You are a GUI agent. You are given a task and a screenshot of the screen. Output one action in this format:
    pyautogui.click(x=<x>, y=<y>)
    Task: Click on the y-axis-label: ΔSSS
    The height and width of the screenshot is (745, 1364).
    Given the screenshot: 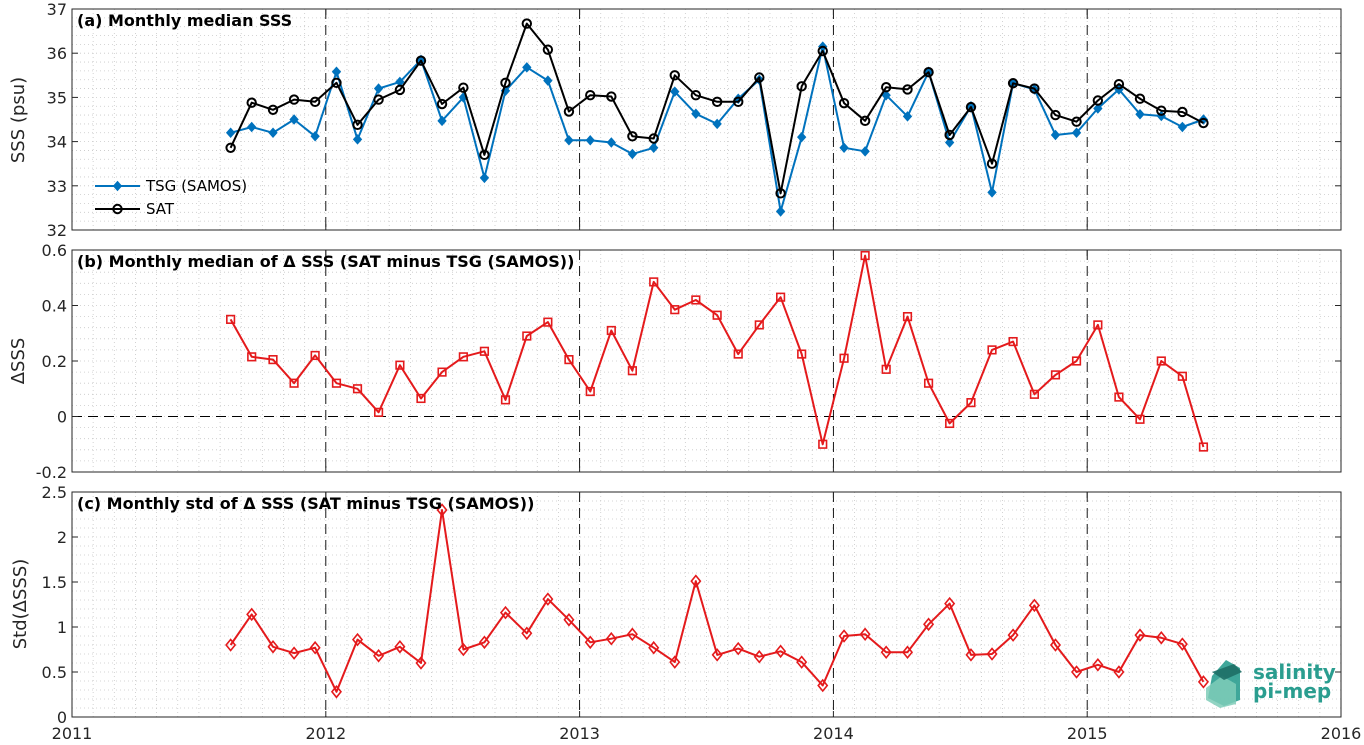 What is the action you would take?
    pyautogui.click(x=18, y=361)
    